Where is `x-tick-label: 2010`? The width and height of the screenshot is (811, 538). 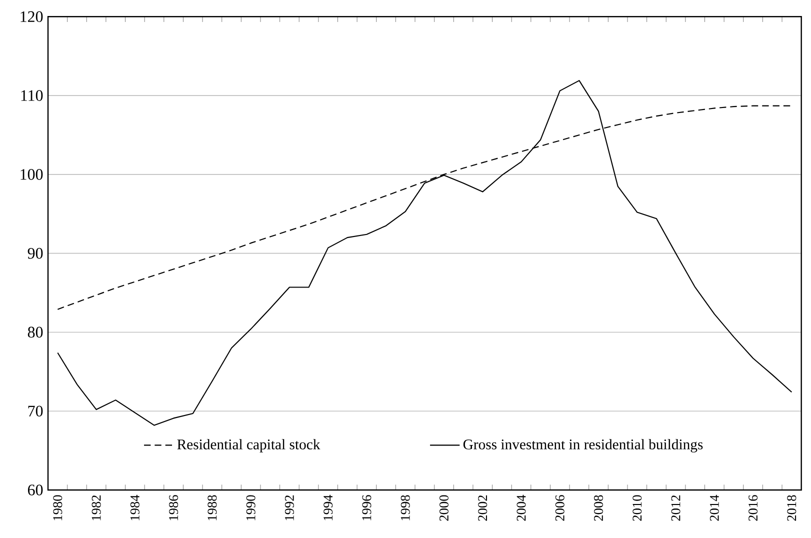
x-tick-label: 2010 is located at coordinates (637, 508).